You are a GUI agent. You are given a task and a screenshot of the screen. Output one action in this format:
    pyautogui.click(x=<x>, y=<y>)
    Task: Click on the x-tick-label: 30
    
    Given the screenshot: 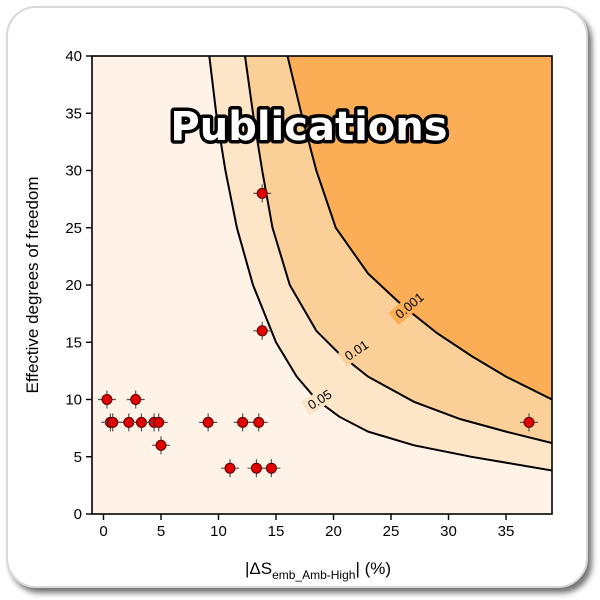 What is the action you would take?
    pyautogui.click(x=448, y=531)
    